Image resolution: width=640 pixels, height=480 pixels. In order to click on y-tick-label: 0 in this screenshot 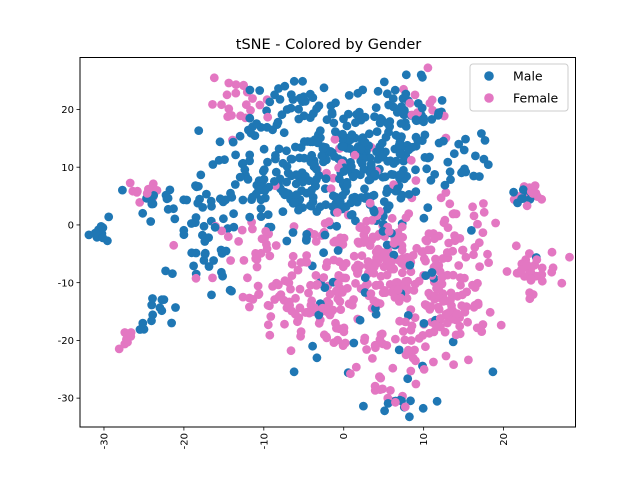, I will do `click(71, 226)`.